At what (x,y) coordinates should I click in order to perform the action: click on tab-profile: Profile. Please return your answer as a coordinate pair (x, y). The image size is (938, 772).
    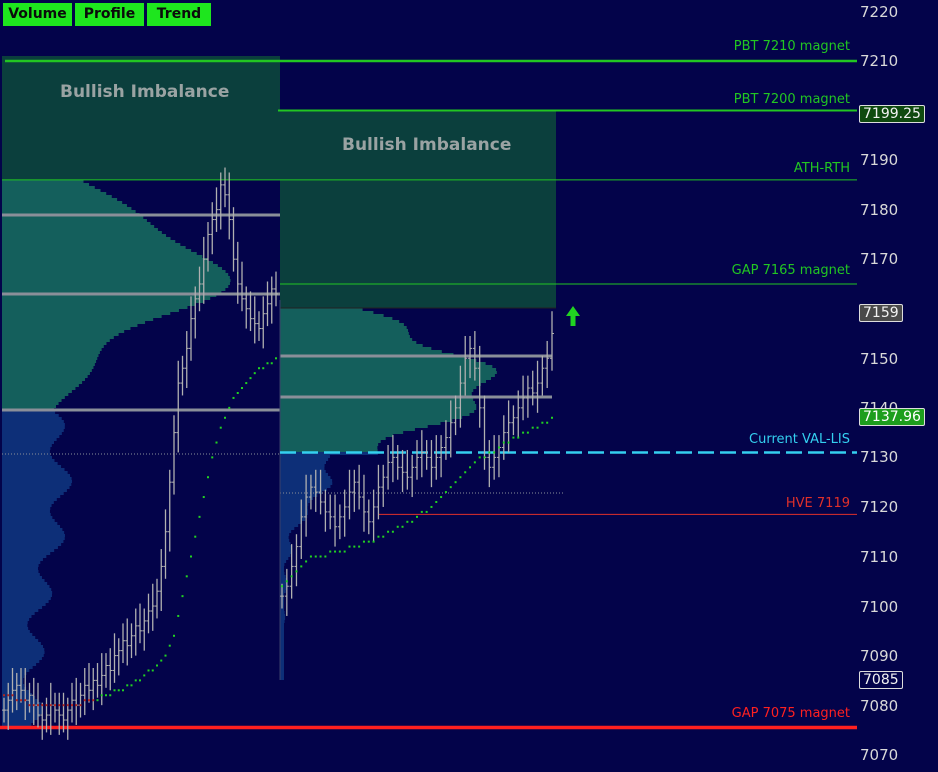
    Looking at the image, I should click on (109, 14).